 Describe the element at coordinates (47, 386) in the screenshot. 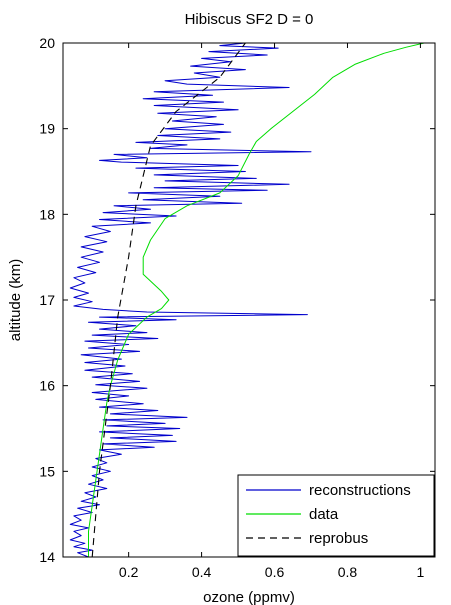

I see `y-tick-label: 16` at that location.